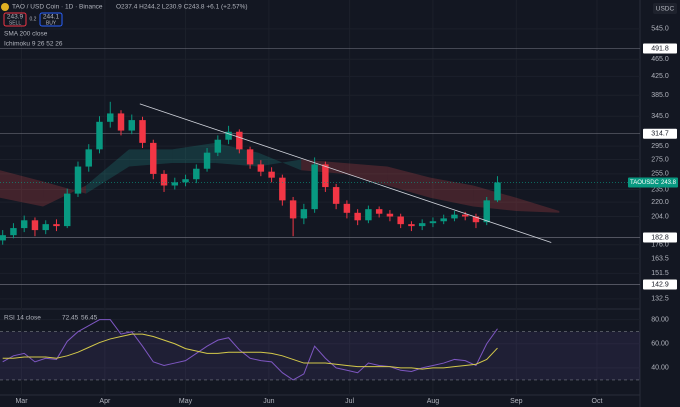 This screenshot has height=407, width=680. Describe the element at coordinates (51, 23) in the screenshot. I see `buy-label: BUY` at that location.